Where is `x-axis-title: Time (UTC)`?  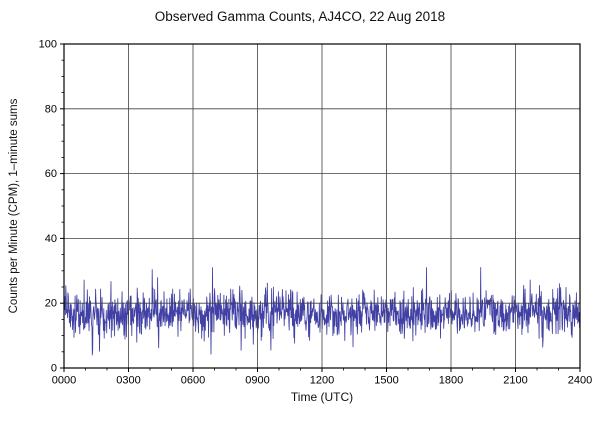 x-axis-title: Time (UTC) is located at coordinates (322, 397).